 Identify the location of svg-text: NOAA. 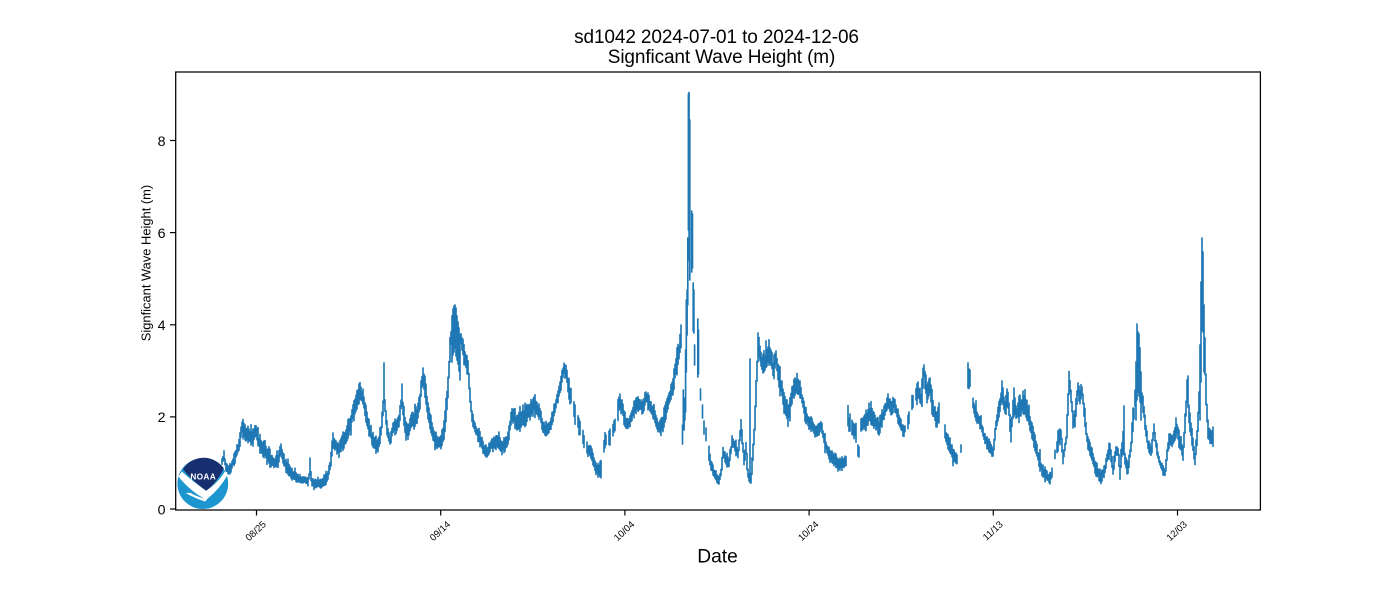
(203, 476).